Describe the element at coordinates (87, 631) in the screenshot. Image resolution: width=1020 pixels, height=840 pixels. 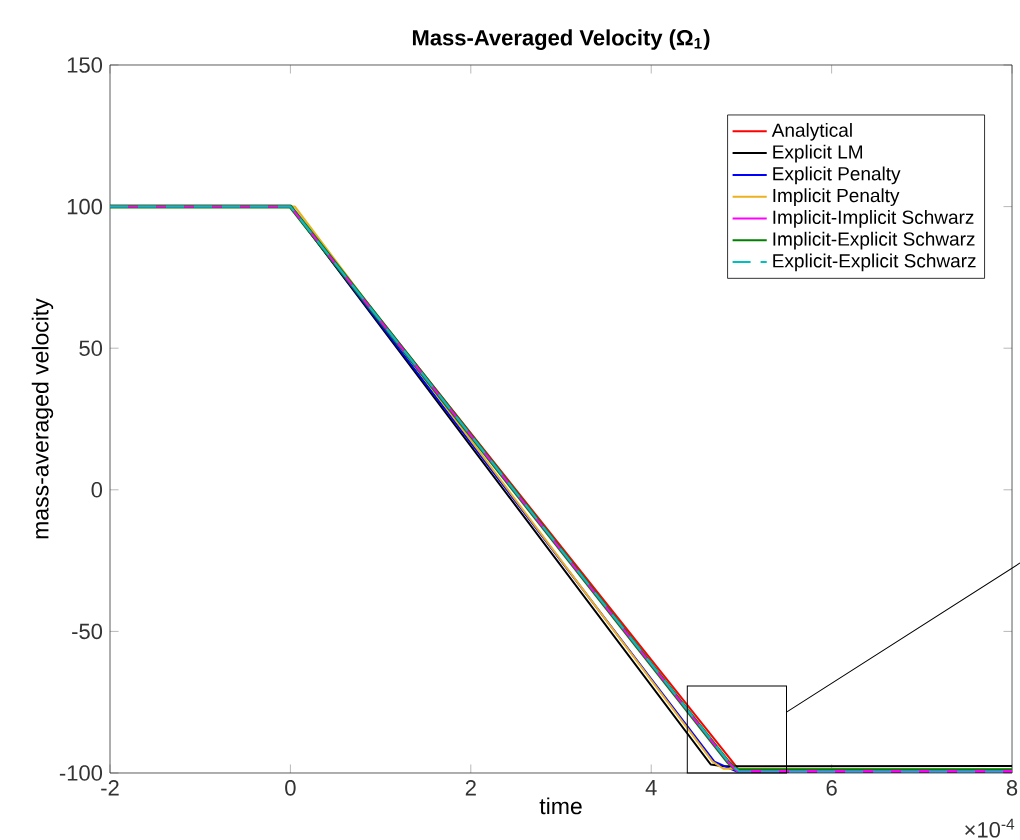
I see `y-tick-label: -50` at that location.